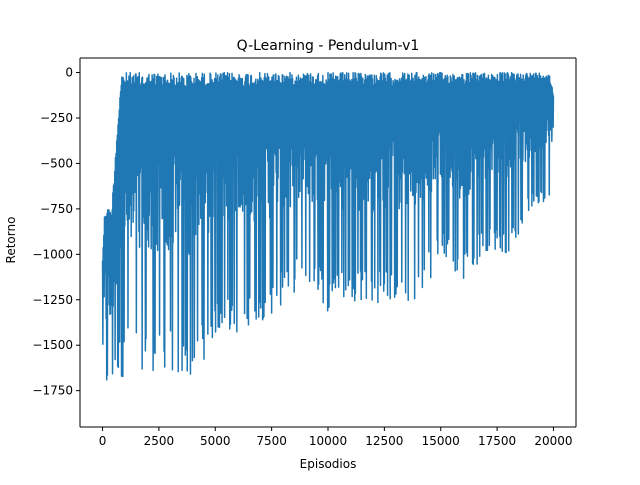 Image resolution: width=640 pixels, height=485 pixels. Describe the element at coordinates (271, 441) in the screenshot. I see `x-tick-label: 7500` at that location.